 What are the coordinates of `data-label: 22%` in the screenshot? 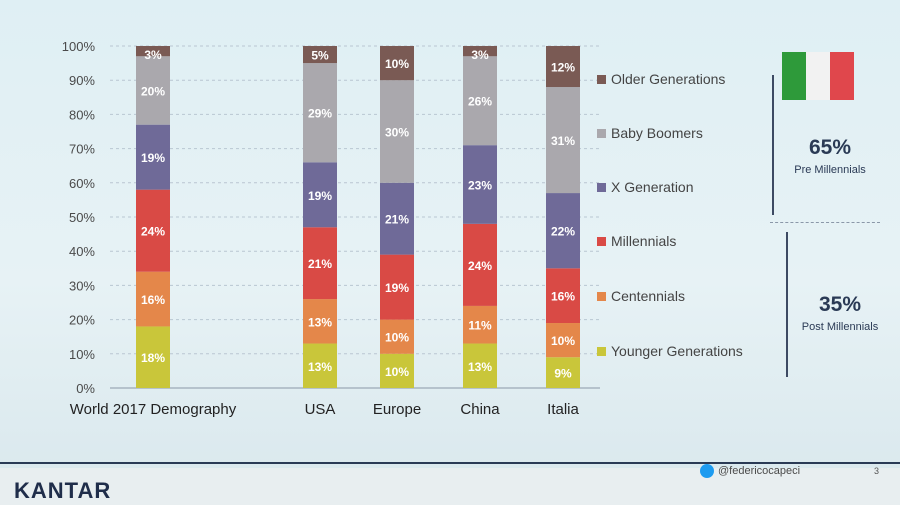 It's located at (563, 232).